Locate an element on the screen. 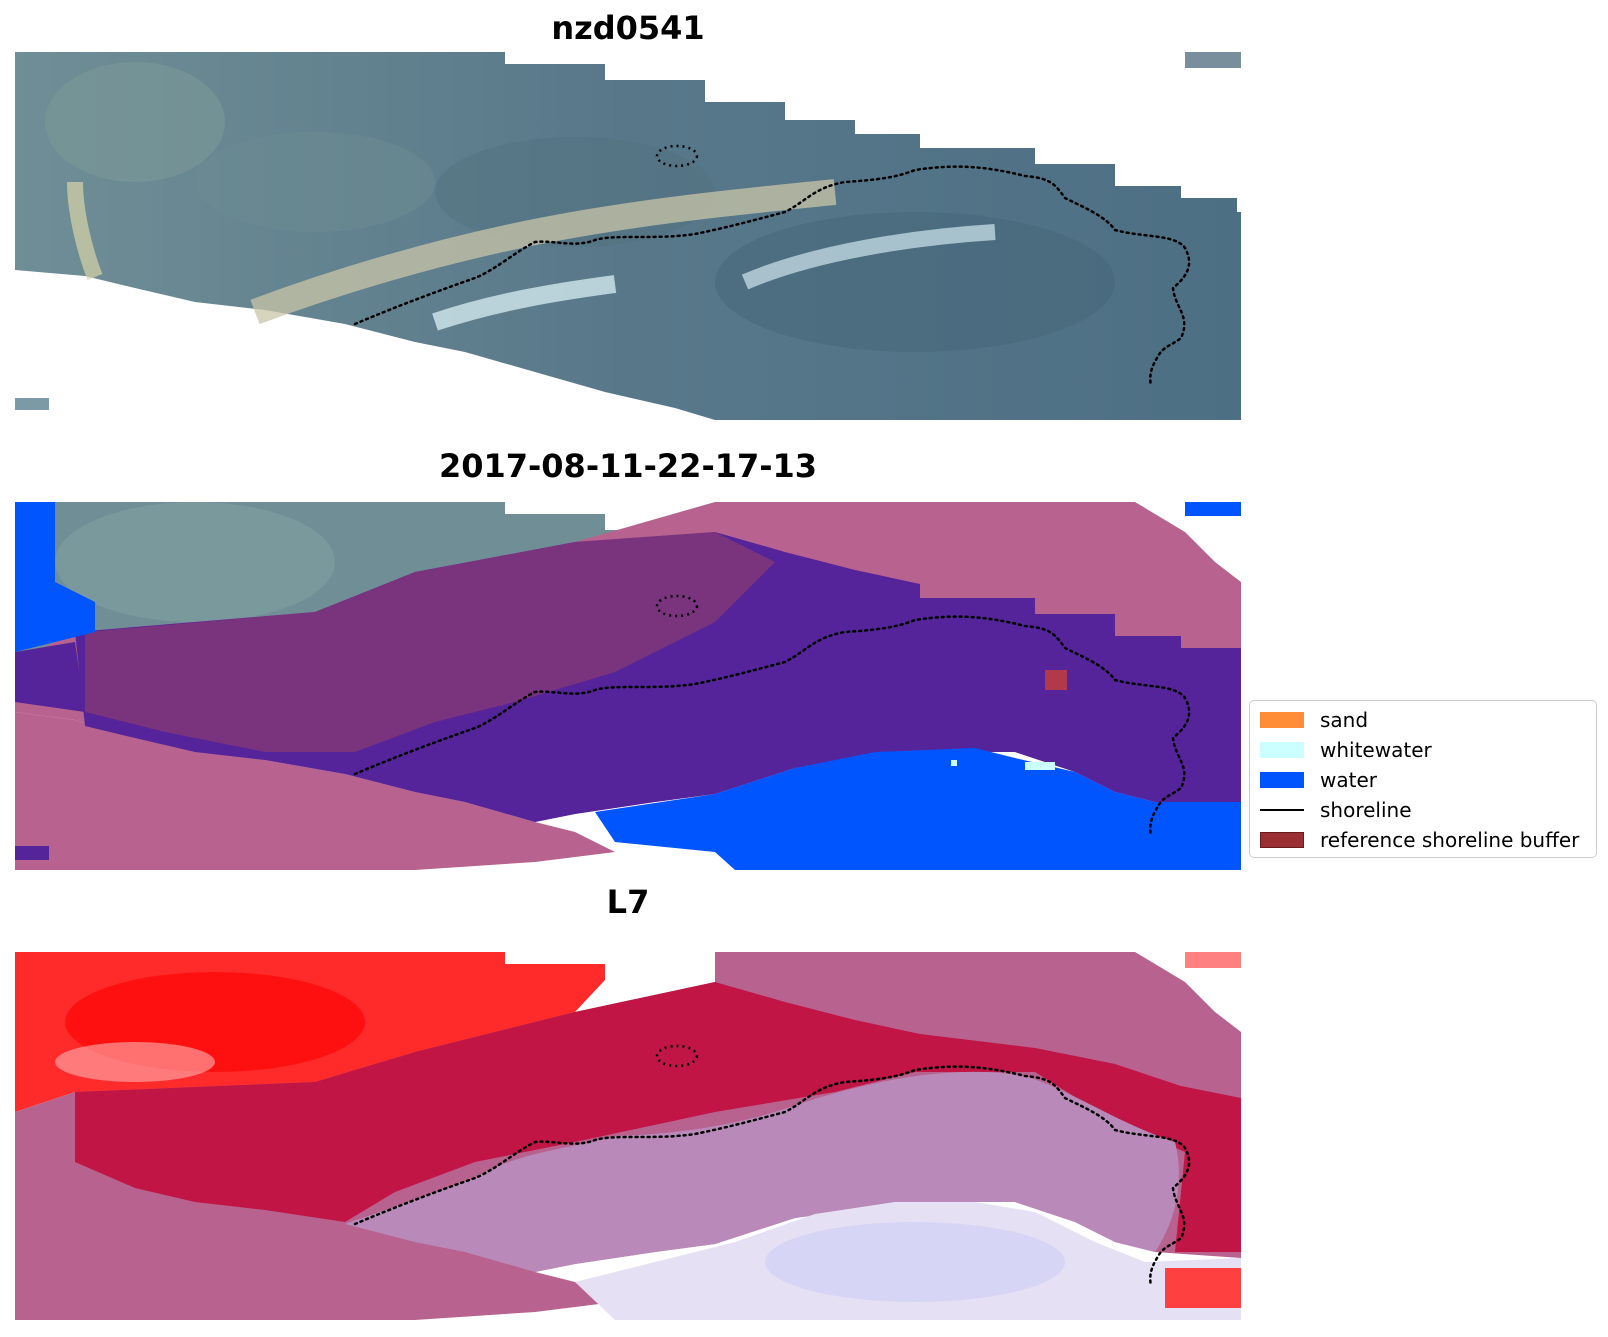 Image resolution: width=1608 pixels, height=1337 pixels. legend-label-sand: sand is located at coordinates (1344, 720).